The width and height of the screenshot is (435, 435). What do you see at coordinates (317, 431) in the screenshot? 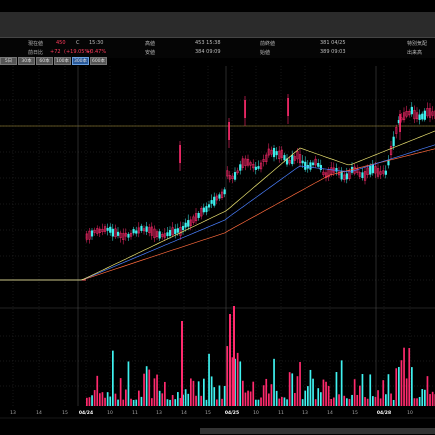
I see `horizontal-scrollbar` at bounding box center [317, 431].